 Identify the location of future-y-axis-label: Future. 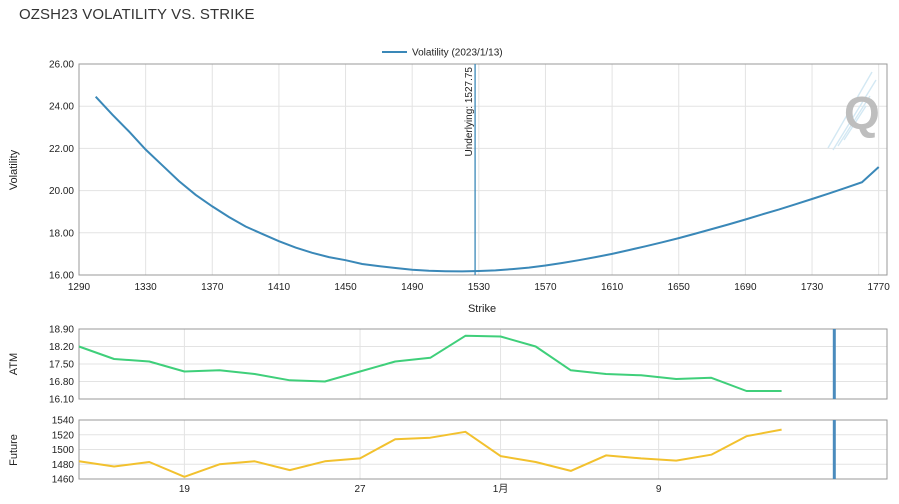
(14, 450).